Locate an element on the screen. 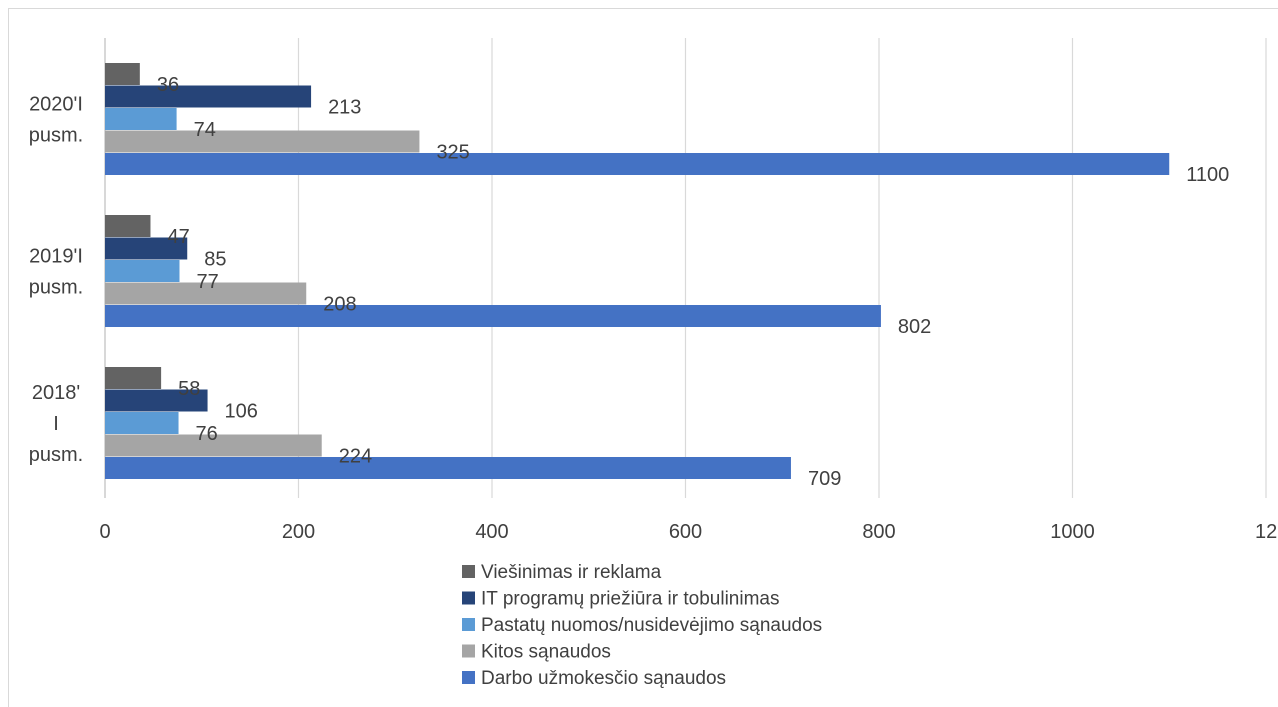 The width and height of the screenshot is (1278, 707). legend-label: Kitos sąnaudos is located at coordinates (546, 652).